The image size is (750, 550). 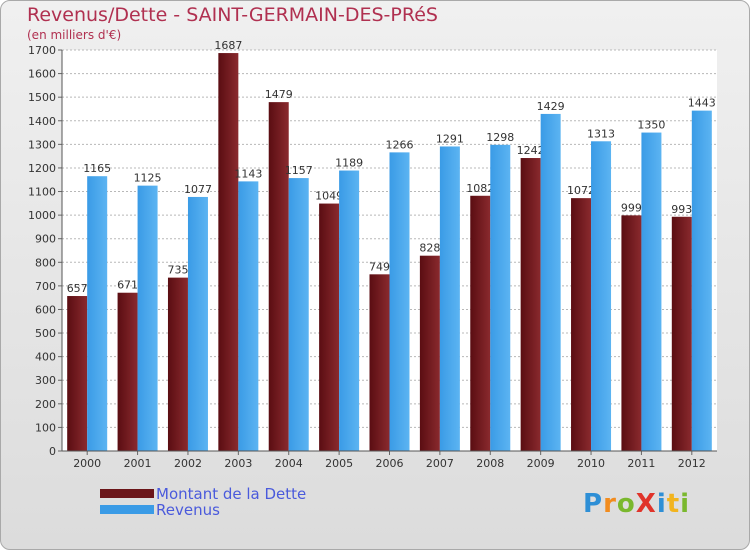 What do you see at coordinates (601, 133) in the screenshot?
I see `data-label-revenus: 1313` at bounding box center [601, 133].